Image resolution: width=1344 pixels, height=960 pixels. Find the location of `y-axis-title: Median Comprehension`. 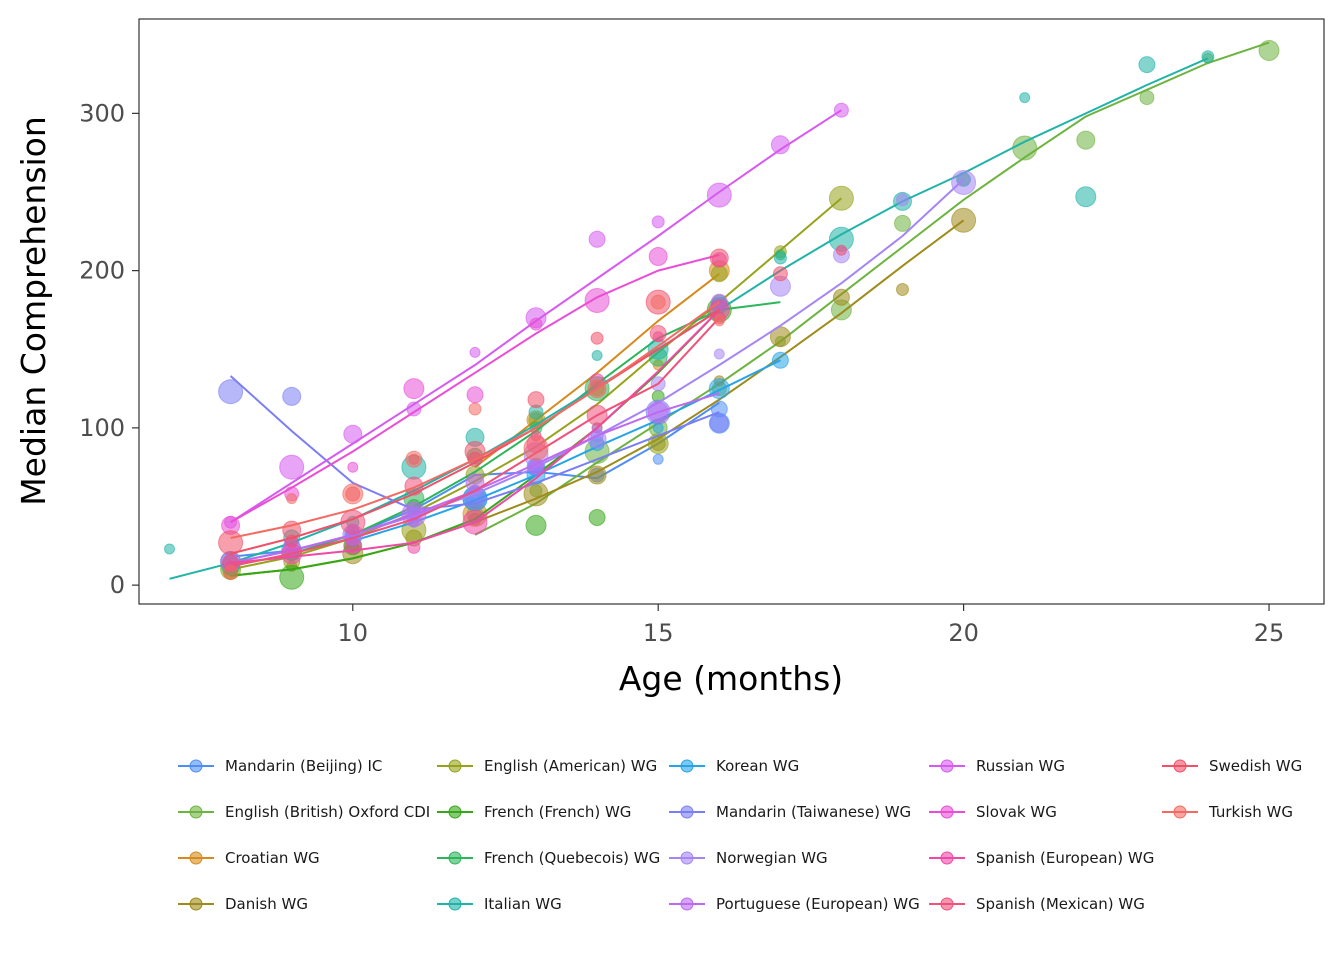

y-axis-title: Median Comprehension is located at coordinates (33, 311).